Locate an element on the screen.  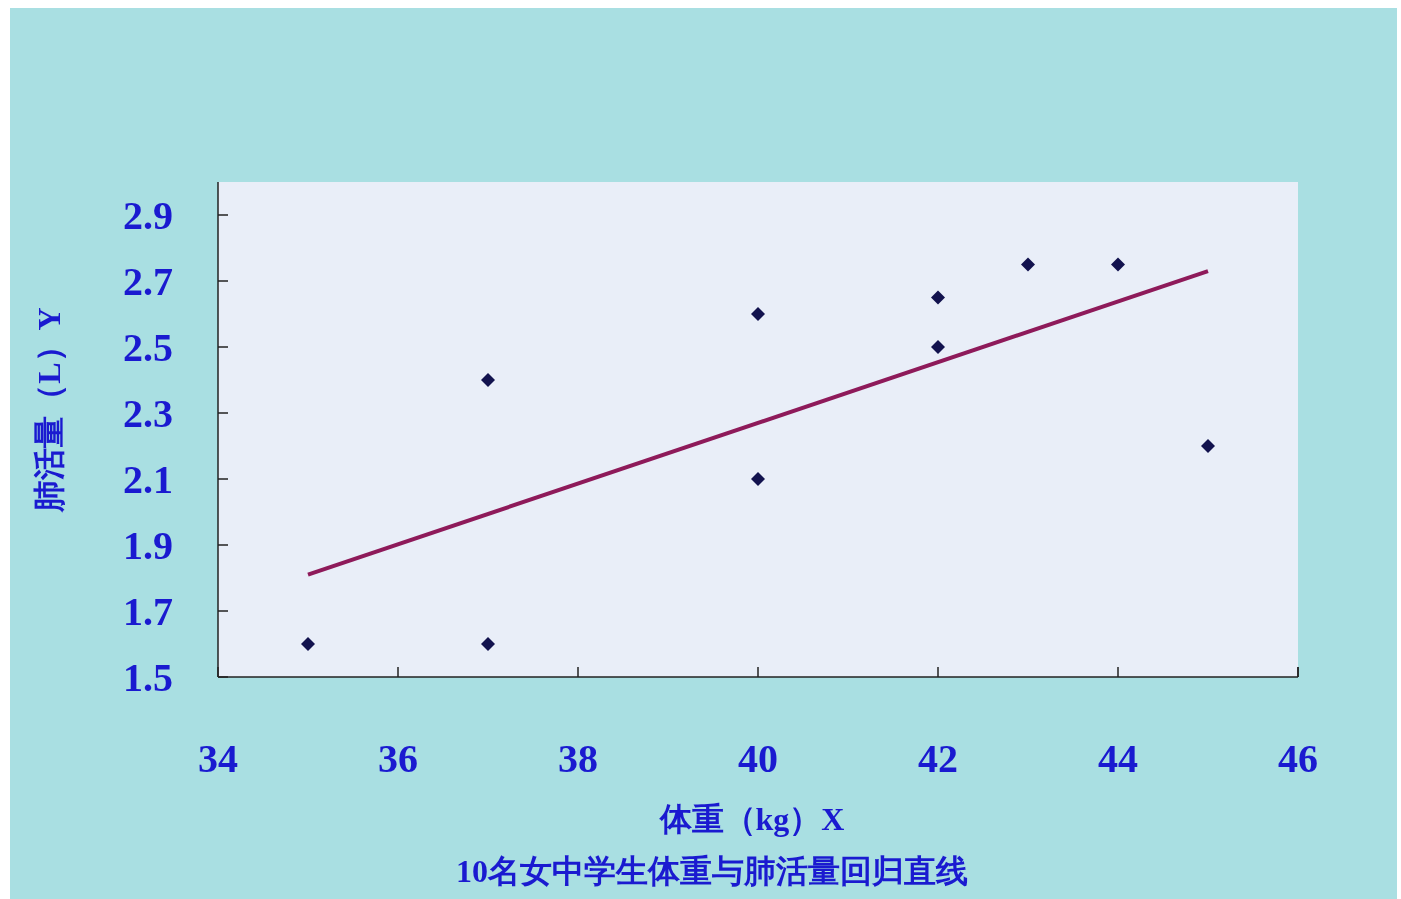
x-tick-label: 42 is located at coordinates (938, 758).